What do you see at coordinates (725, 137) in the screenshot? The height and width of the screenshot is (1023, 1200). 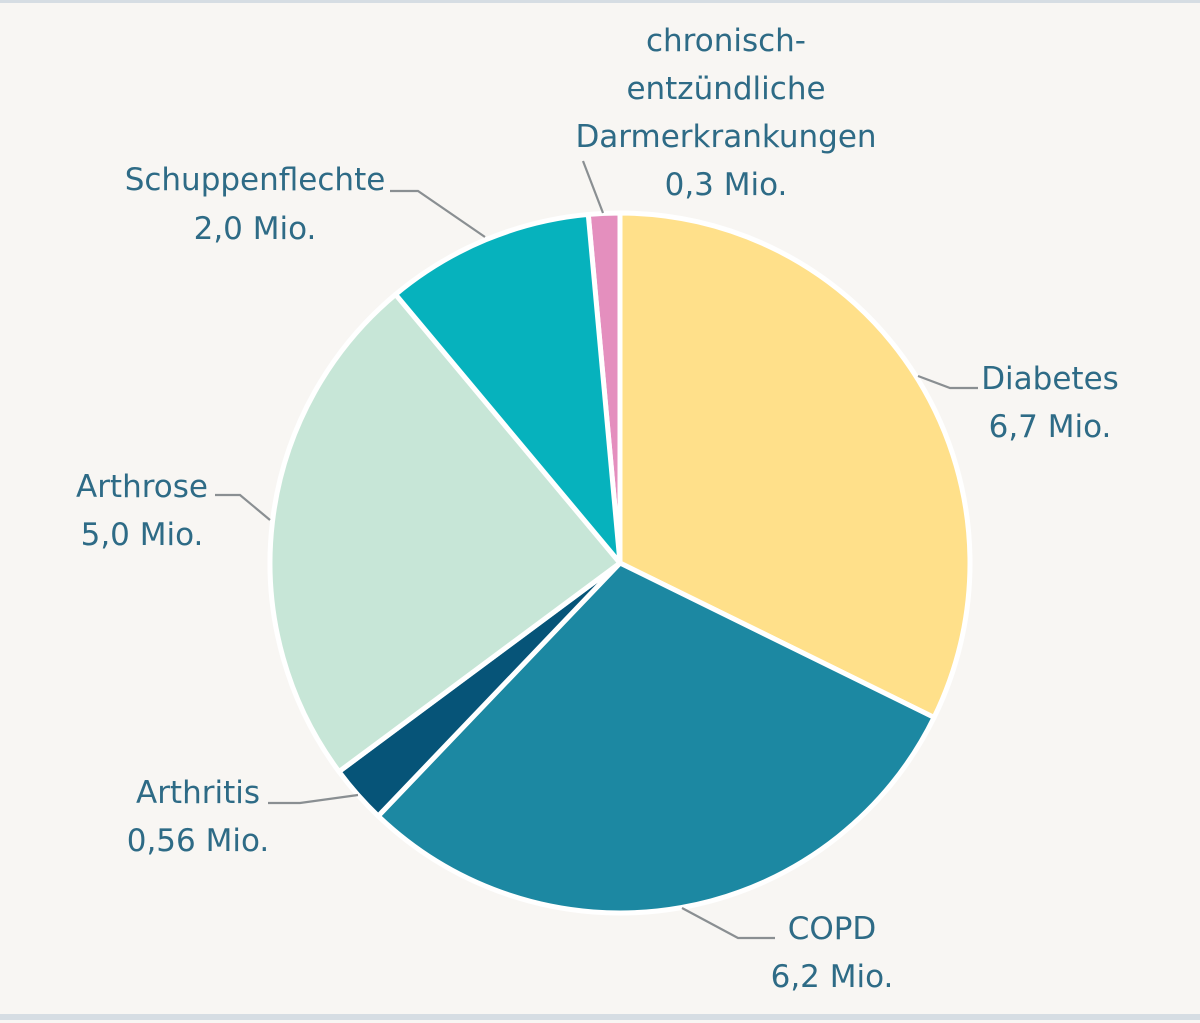 I see `slice-label-line: Darmerkrankungen` at bounding box center [725, 137].